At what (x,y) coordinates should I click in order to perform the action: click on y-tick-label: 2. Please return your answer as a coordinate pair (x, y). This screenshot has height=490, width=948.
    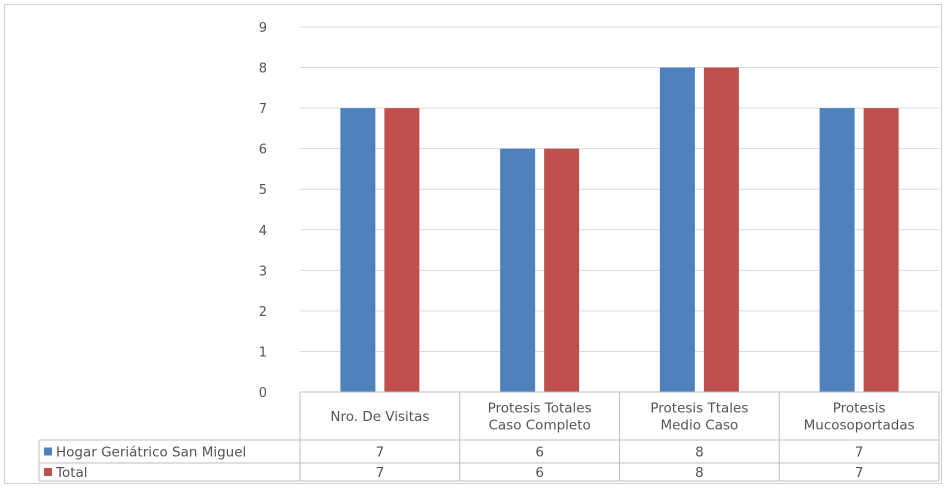
    Looking at the image, I should click on (263, 312).